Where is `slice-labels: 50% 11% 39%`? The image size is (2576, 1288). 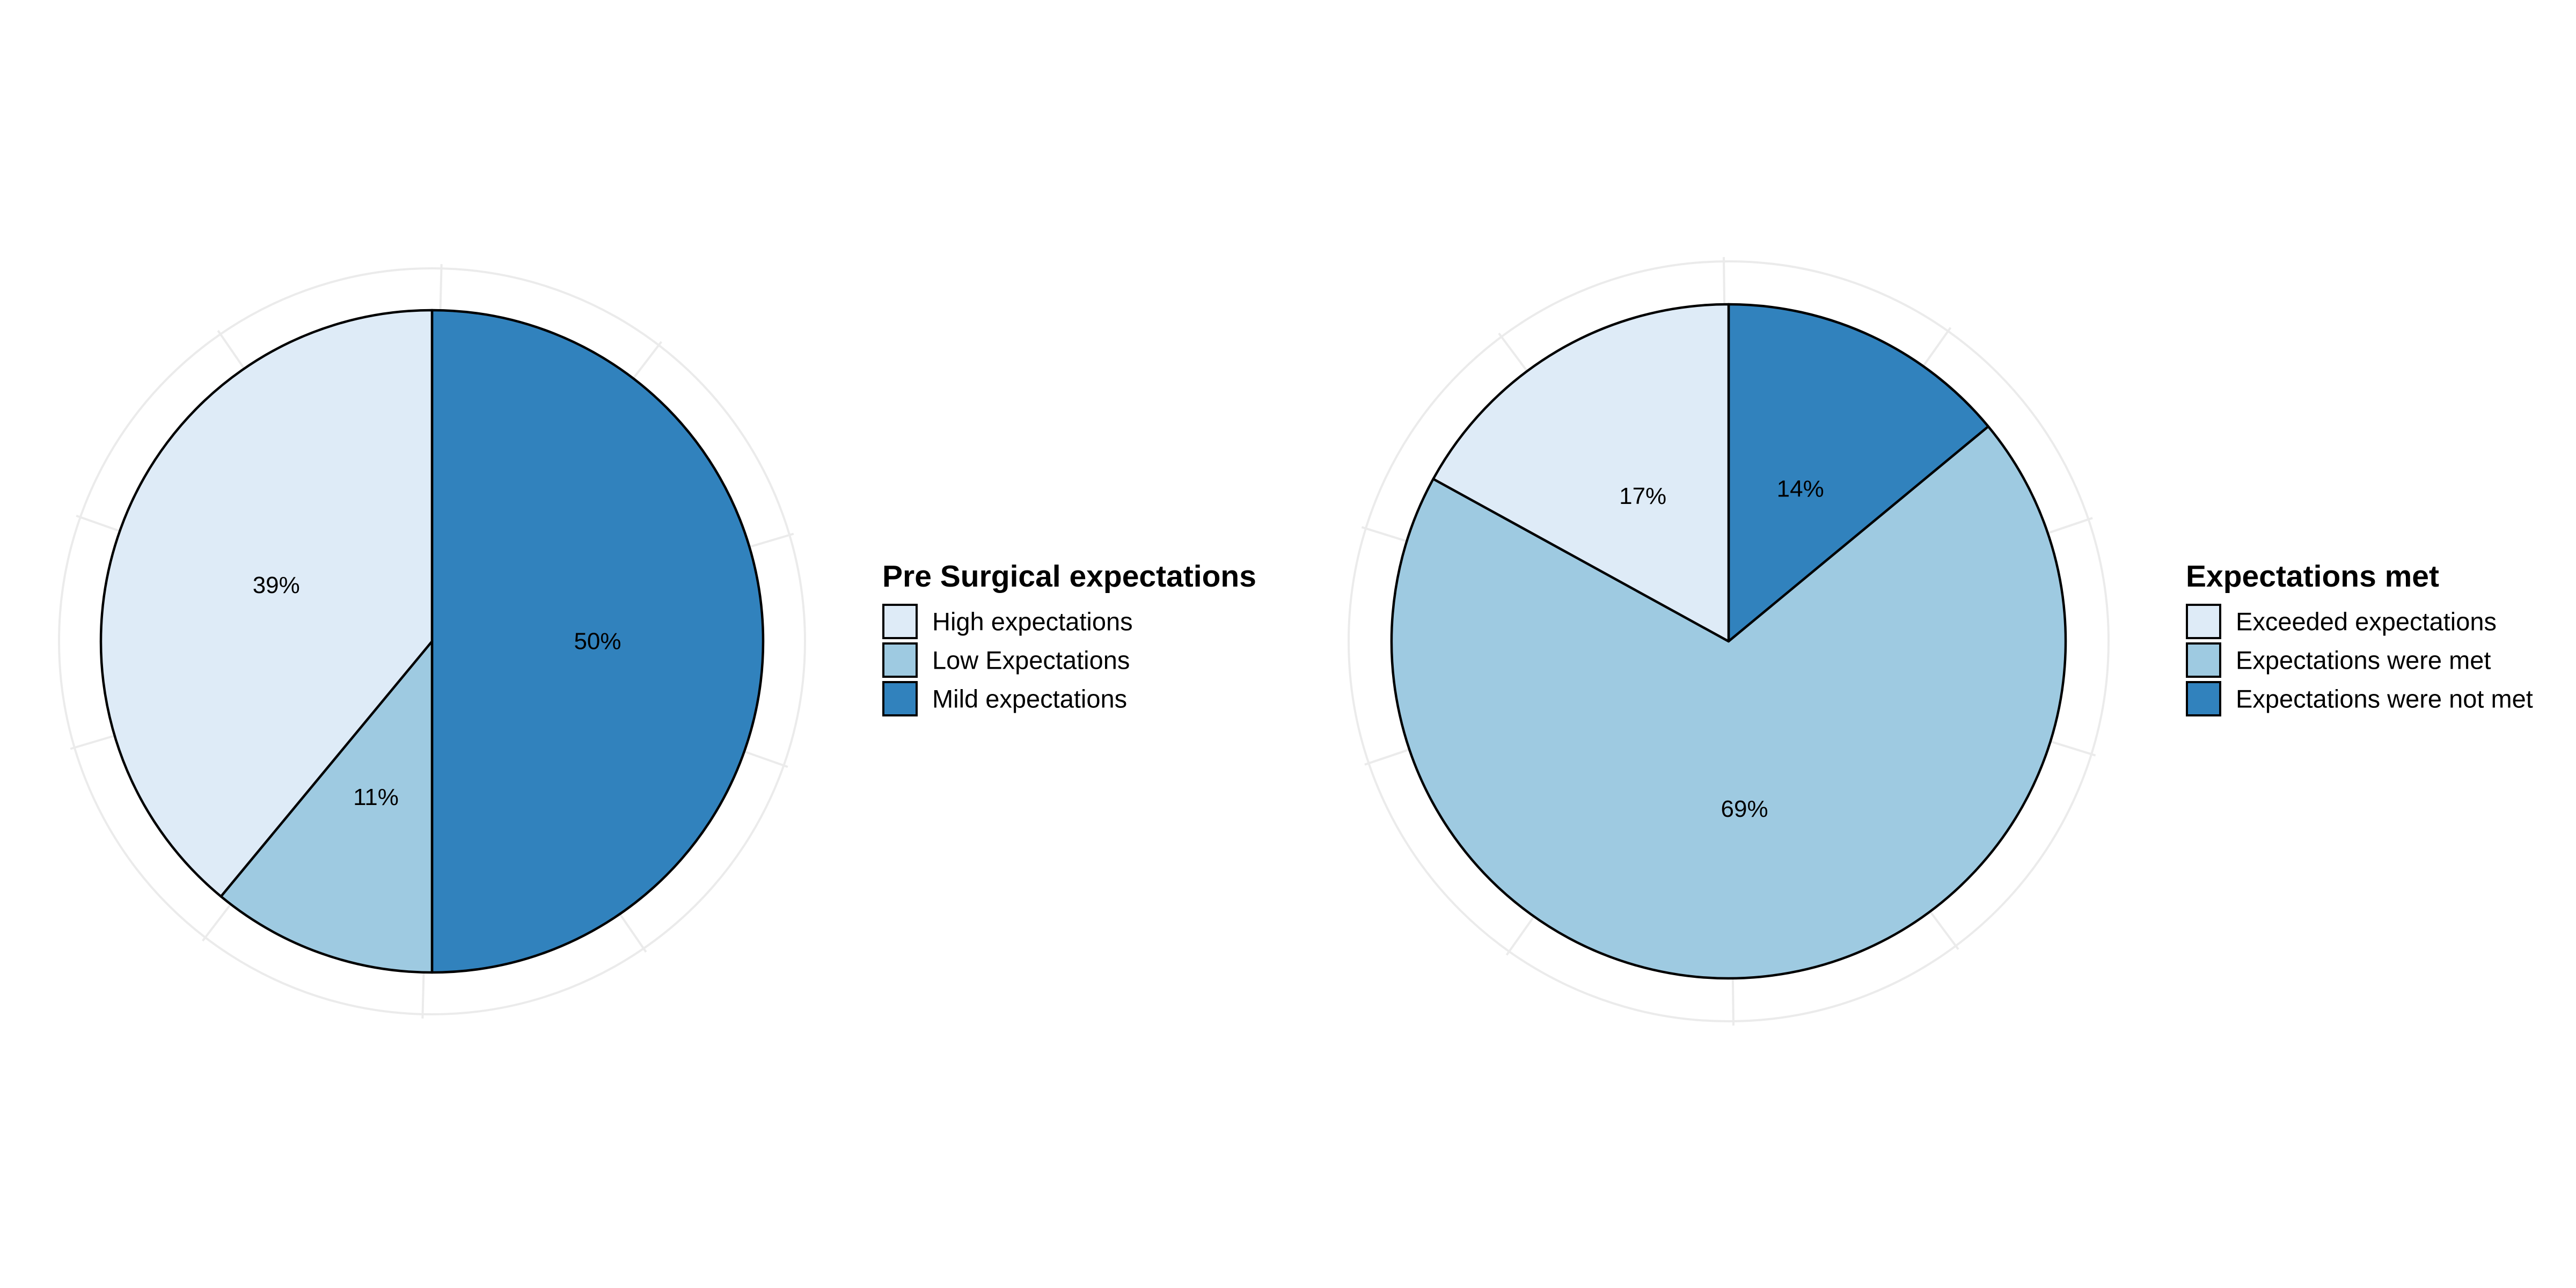
slice-labels: 50% 11% 39% is located at coordinates (437, 691).